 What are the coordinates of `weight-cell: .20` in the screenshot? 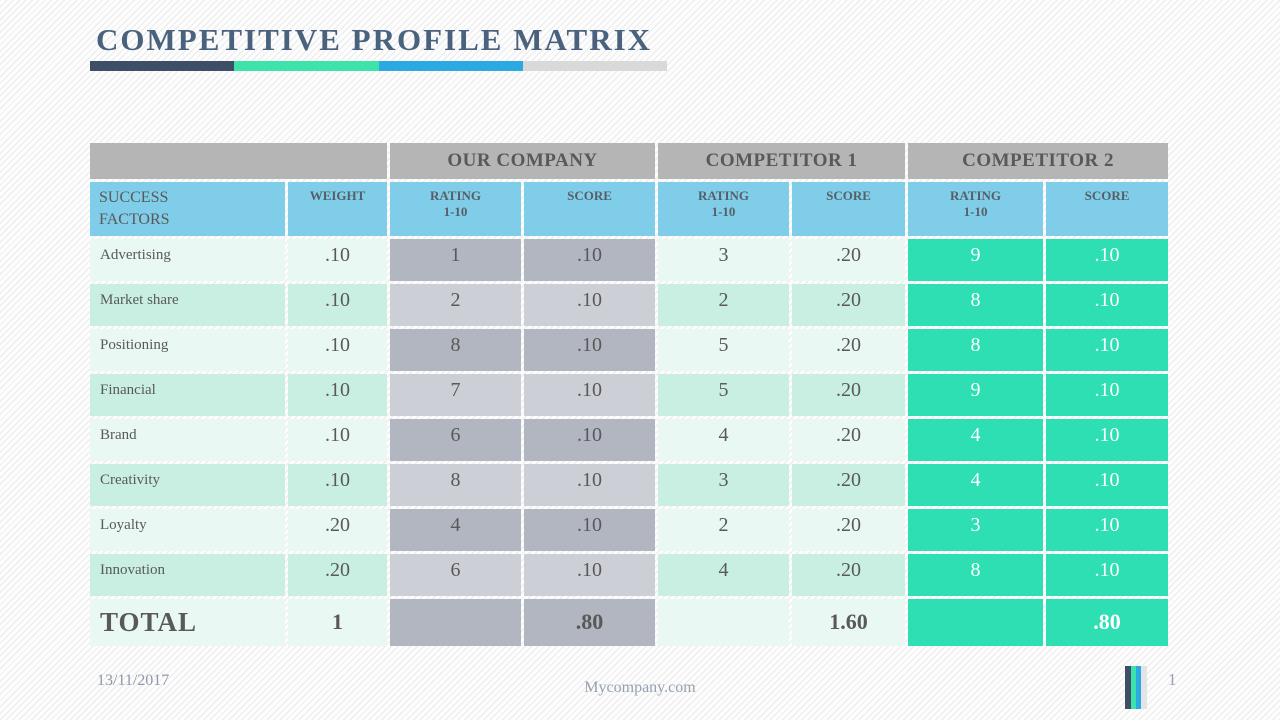 It's located at (337, 575).